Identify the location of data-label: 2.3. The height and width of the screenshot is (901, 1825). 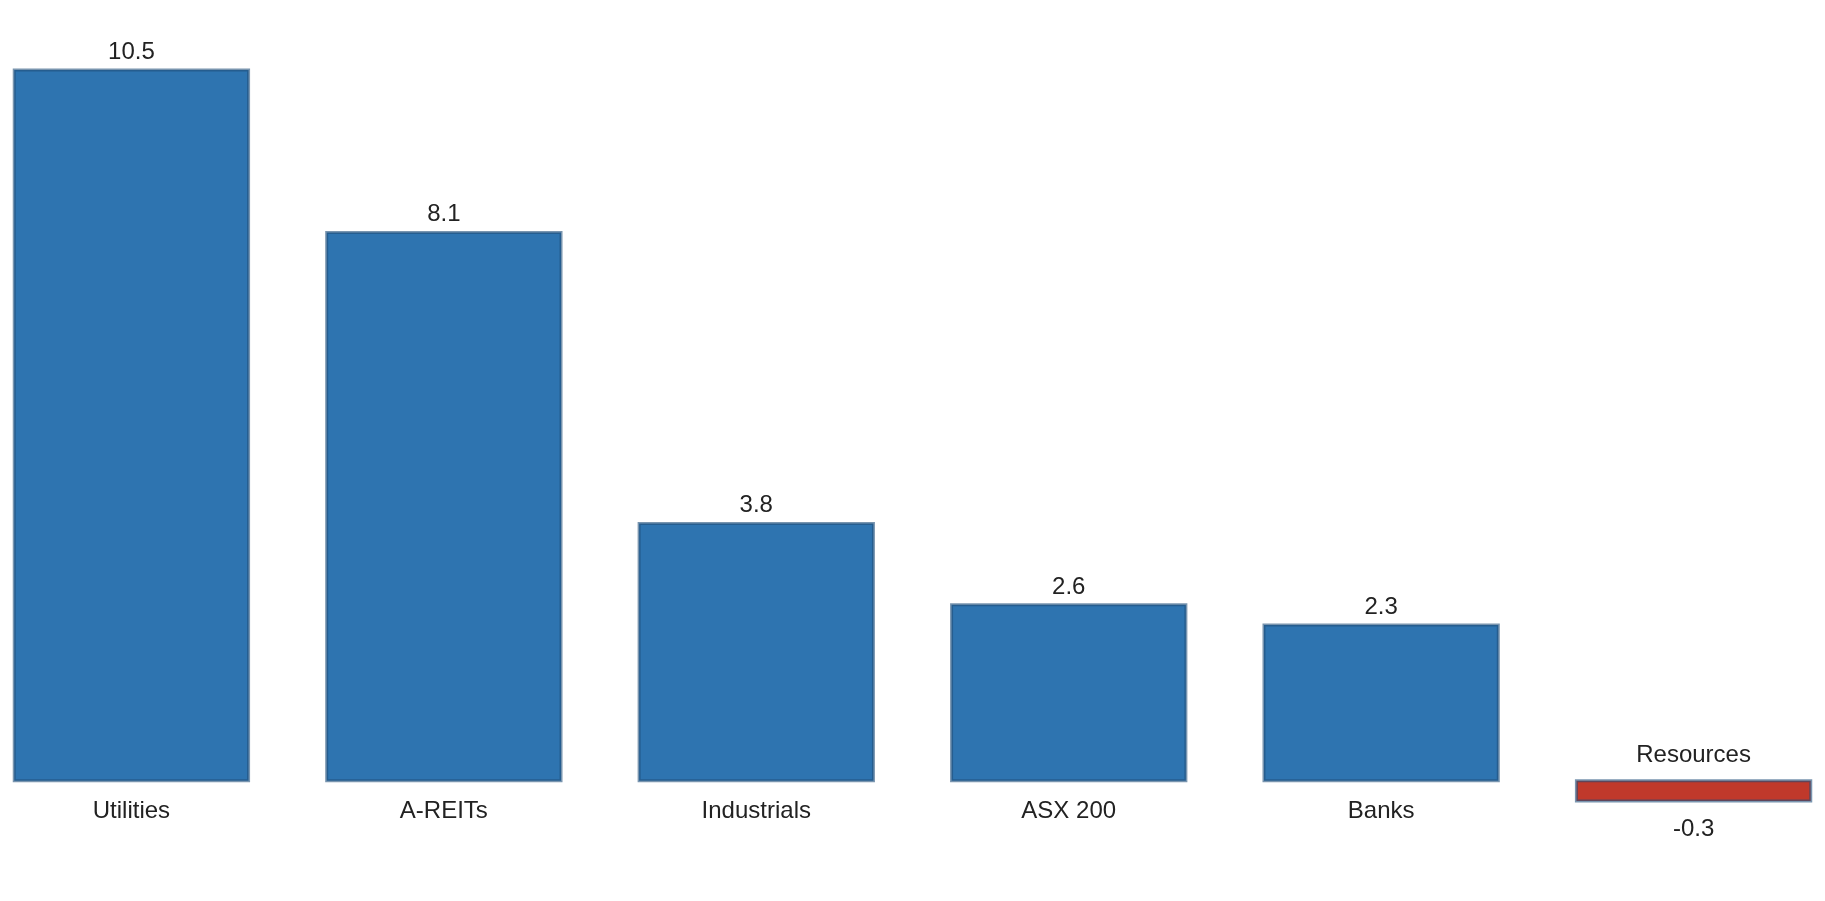
(1381, 606).